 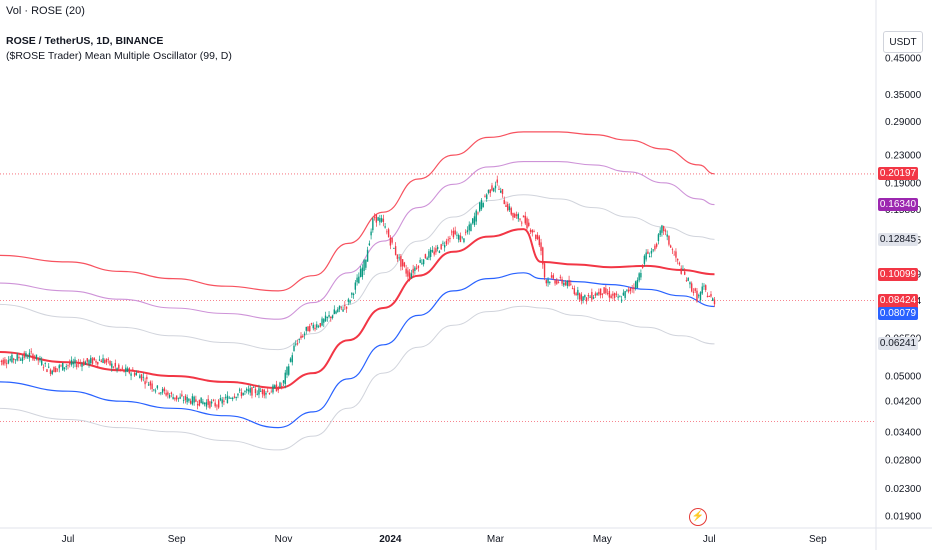 I want to click on volume-indicator-label: Vol · ROSE (20), so click(x=45, y=11).